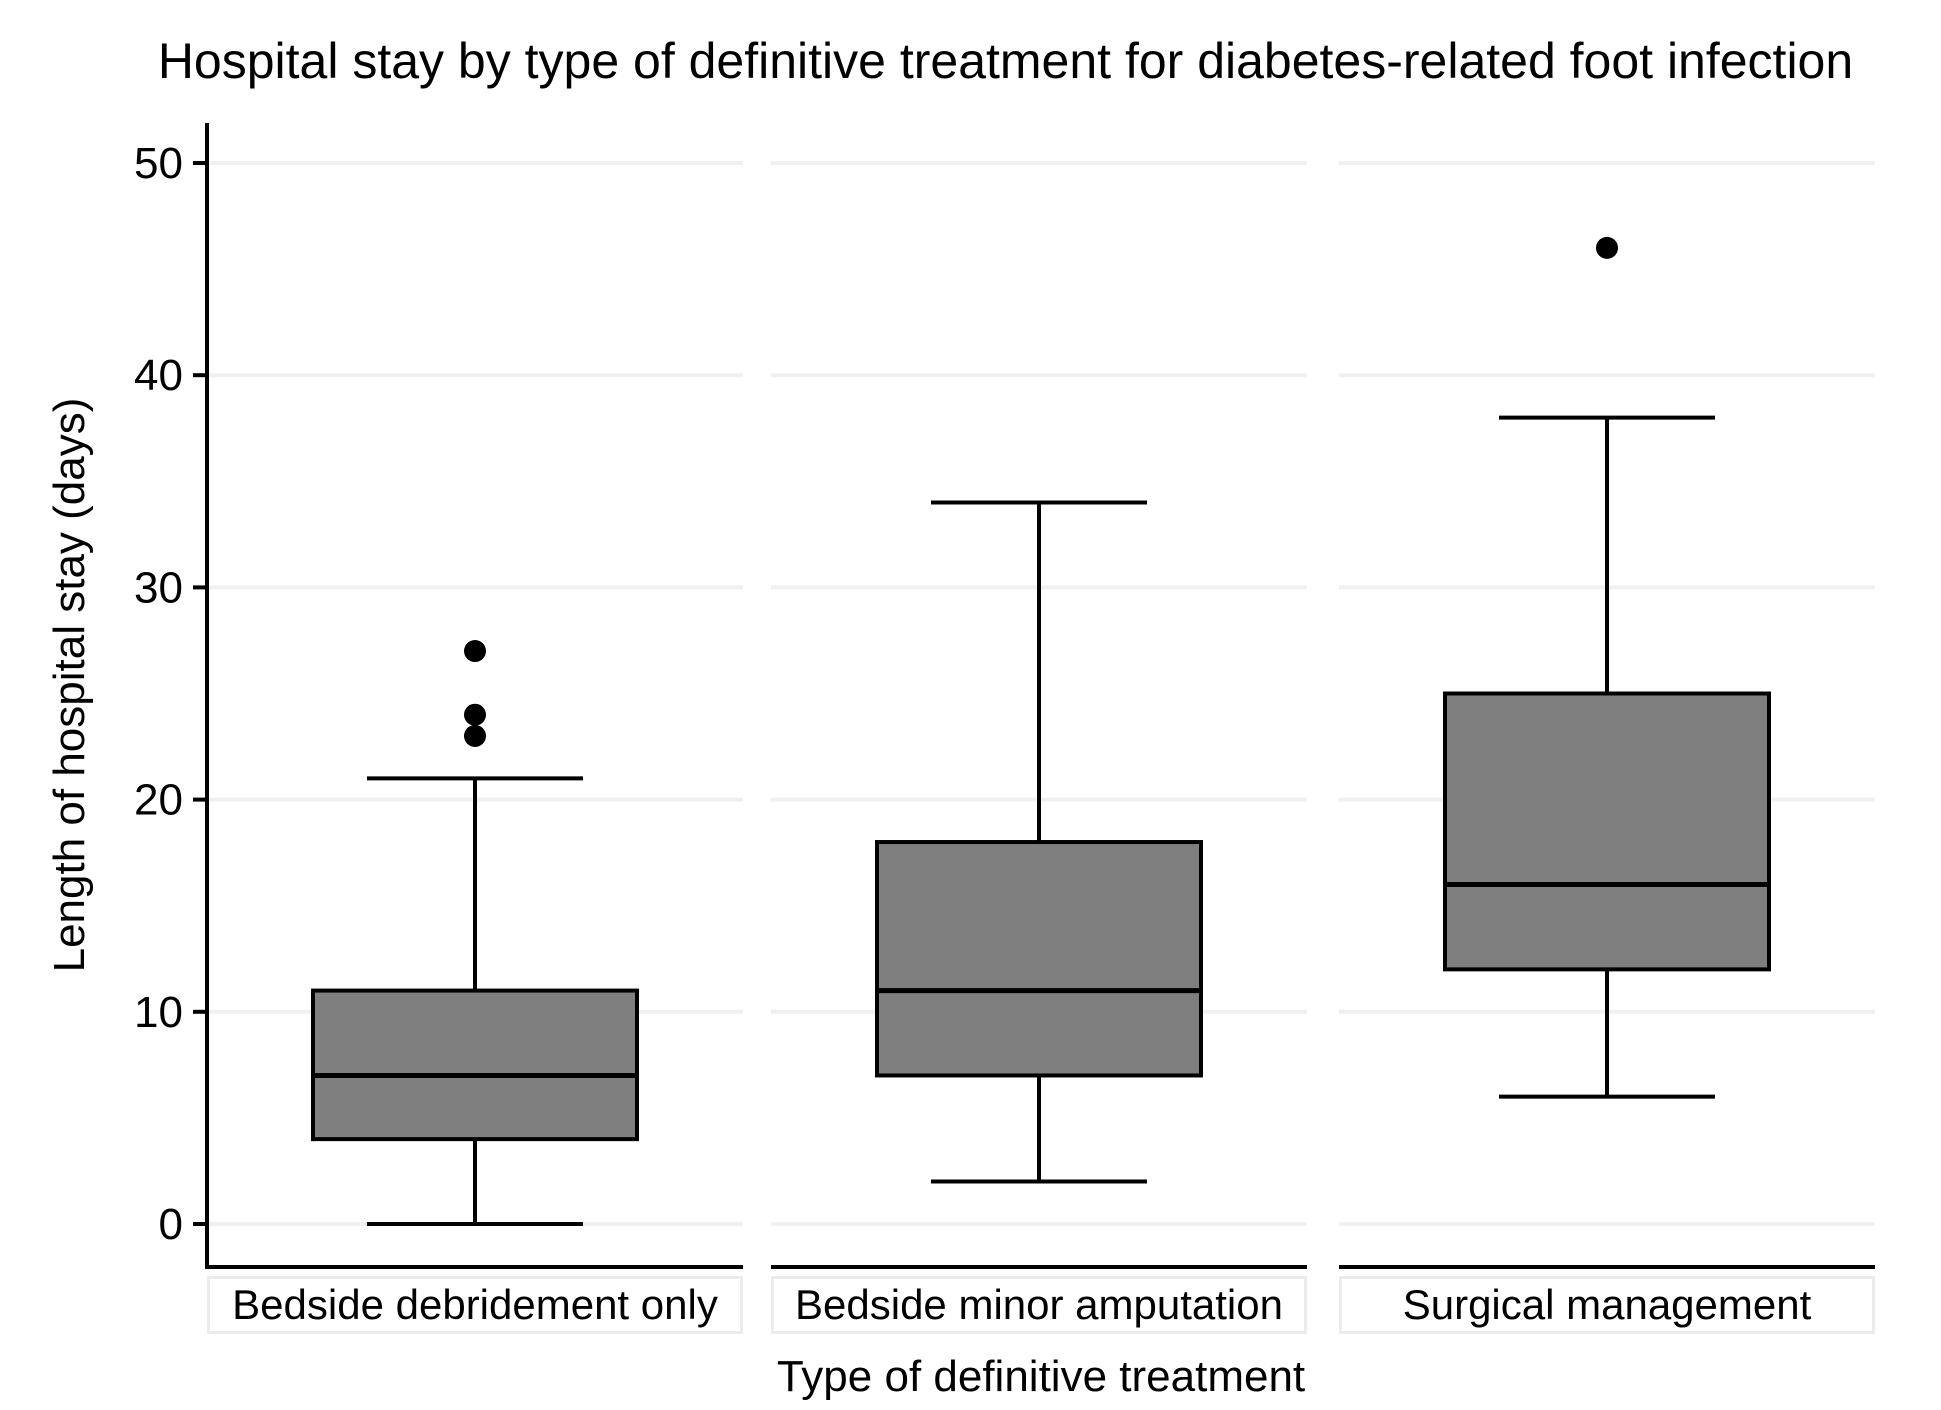 The image size is (1941, 1410). I want to click on x-category-label: Bedside debridement only, so click(475, 1305).